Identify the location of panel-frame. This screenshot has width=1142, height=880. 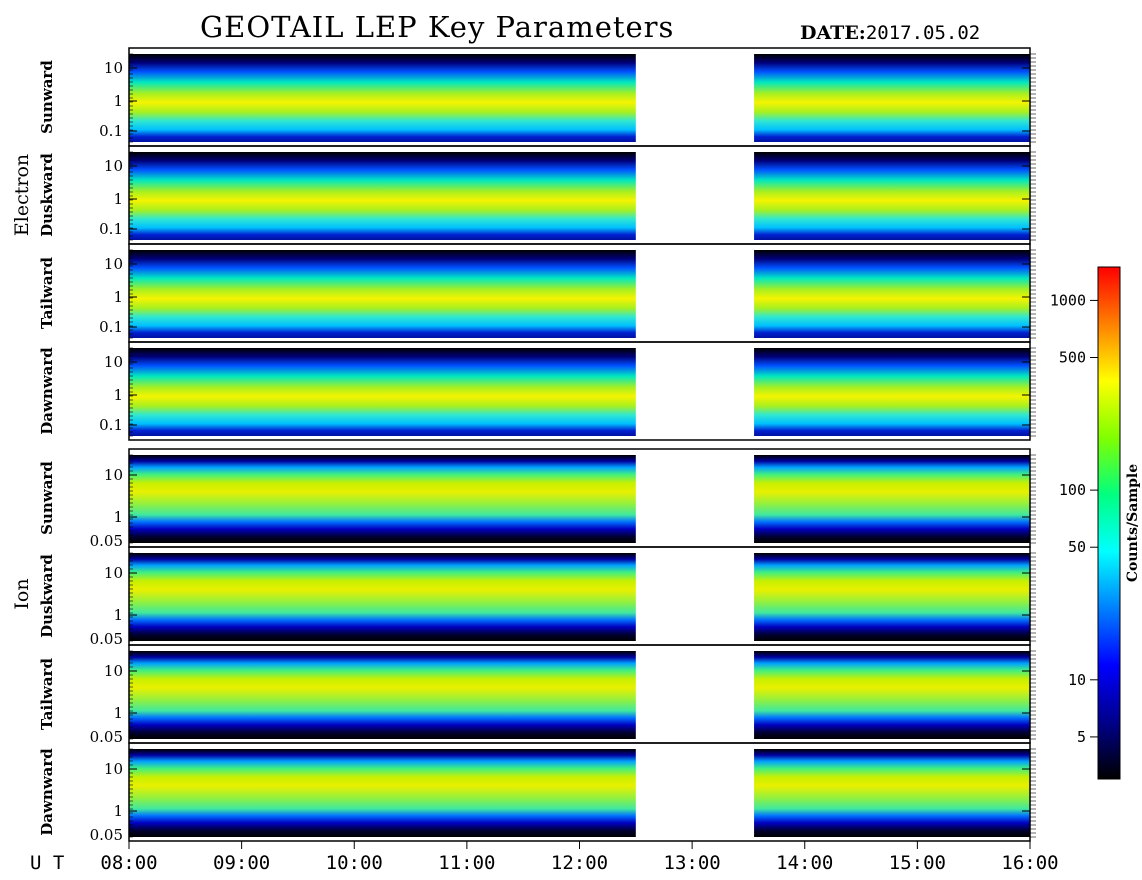
(579, 391).